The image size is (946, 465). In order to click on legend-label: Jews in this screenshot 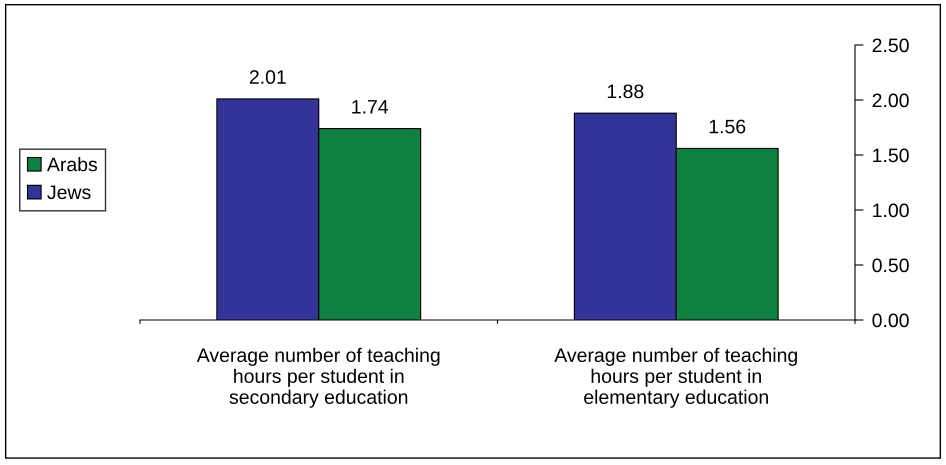, I will do `click(69, 193)`.